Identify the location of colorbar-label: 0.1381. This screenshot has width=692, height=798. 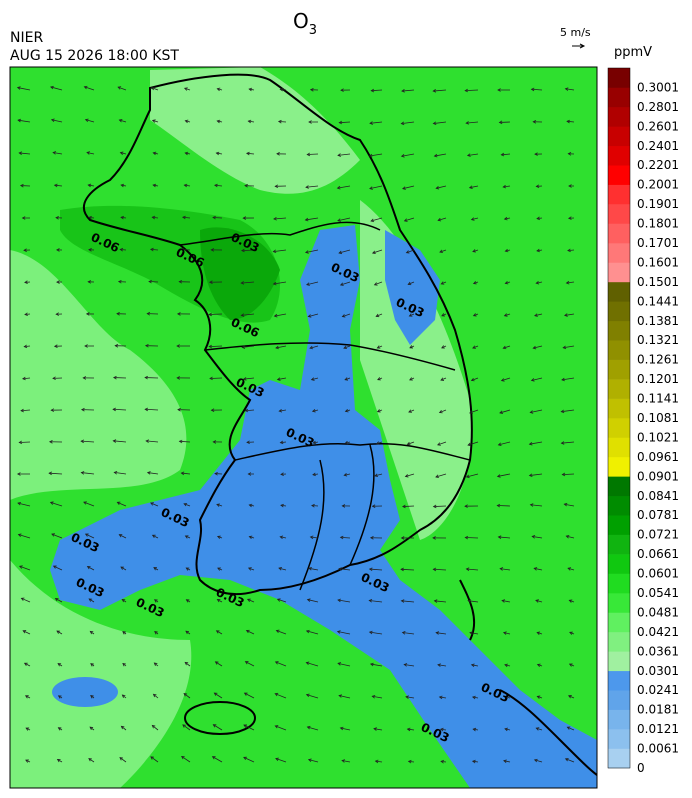
(658, 321).